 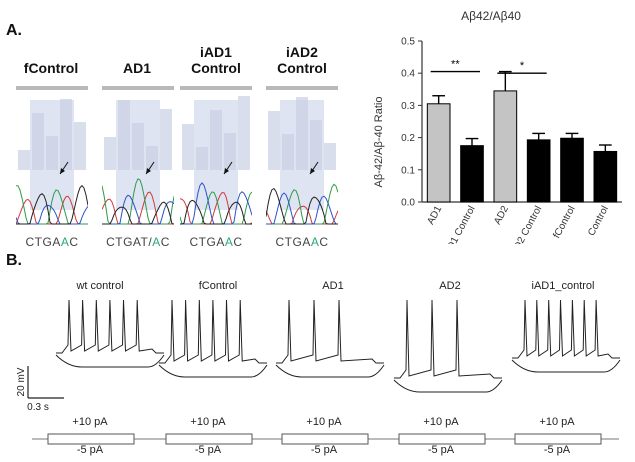 I want to click on stim-pos-2: +10 pA, so click(x=324, y=422).